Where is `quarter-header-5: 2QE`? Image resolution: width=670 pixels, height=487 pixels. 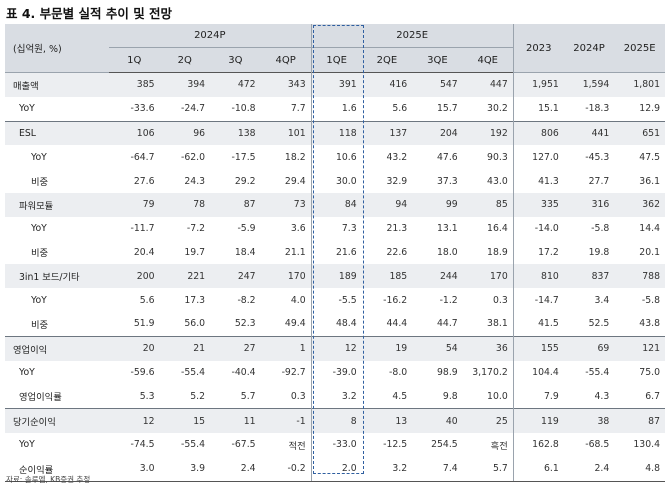 quarter-header-5: 2QE is located at coordinates (387, 60).